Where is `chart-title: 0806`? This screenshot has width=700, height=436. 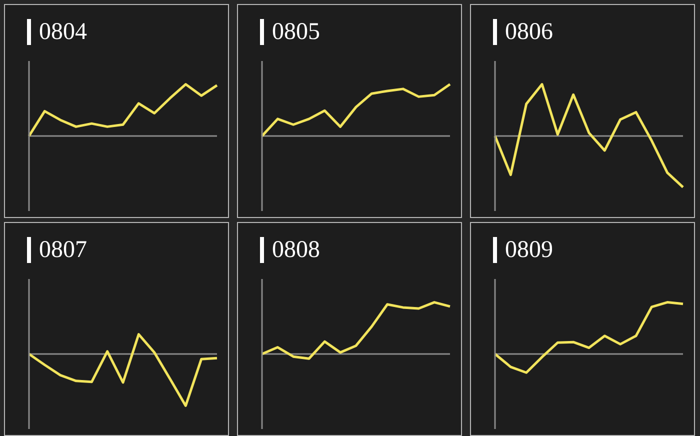 chart-title: 0806 is located at coordinates (529, 32).